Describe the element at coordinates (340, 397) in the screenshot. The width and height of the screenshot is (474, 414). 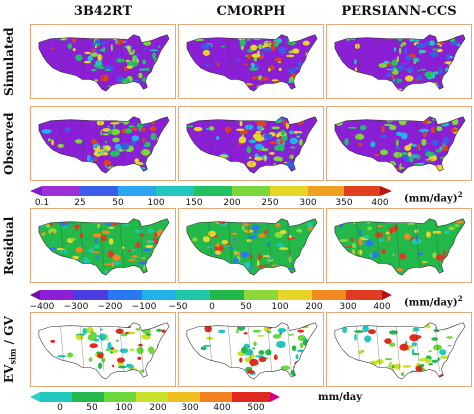
I see `colorbar-3-unit: mm/day` at that location.